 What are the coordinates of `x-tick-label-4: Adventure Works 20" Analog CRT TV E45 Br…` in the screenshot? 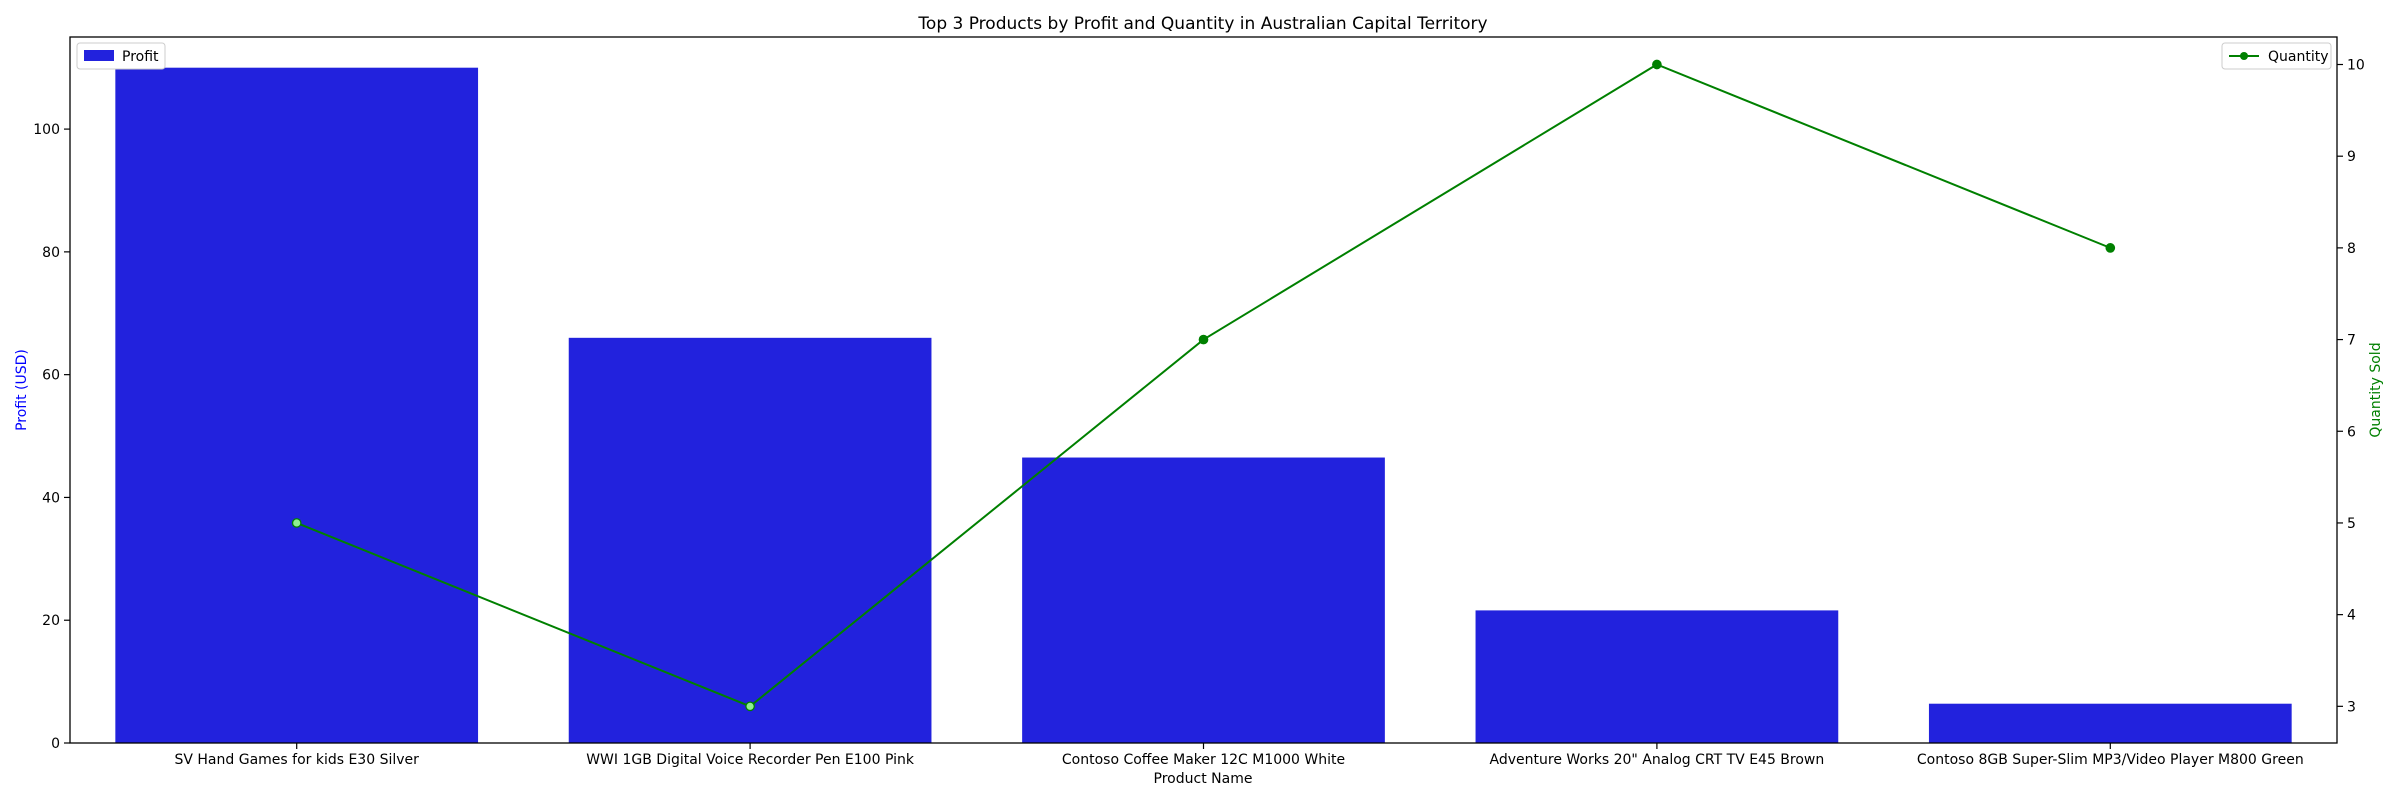 It's located at (1657, 760).